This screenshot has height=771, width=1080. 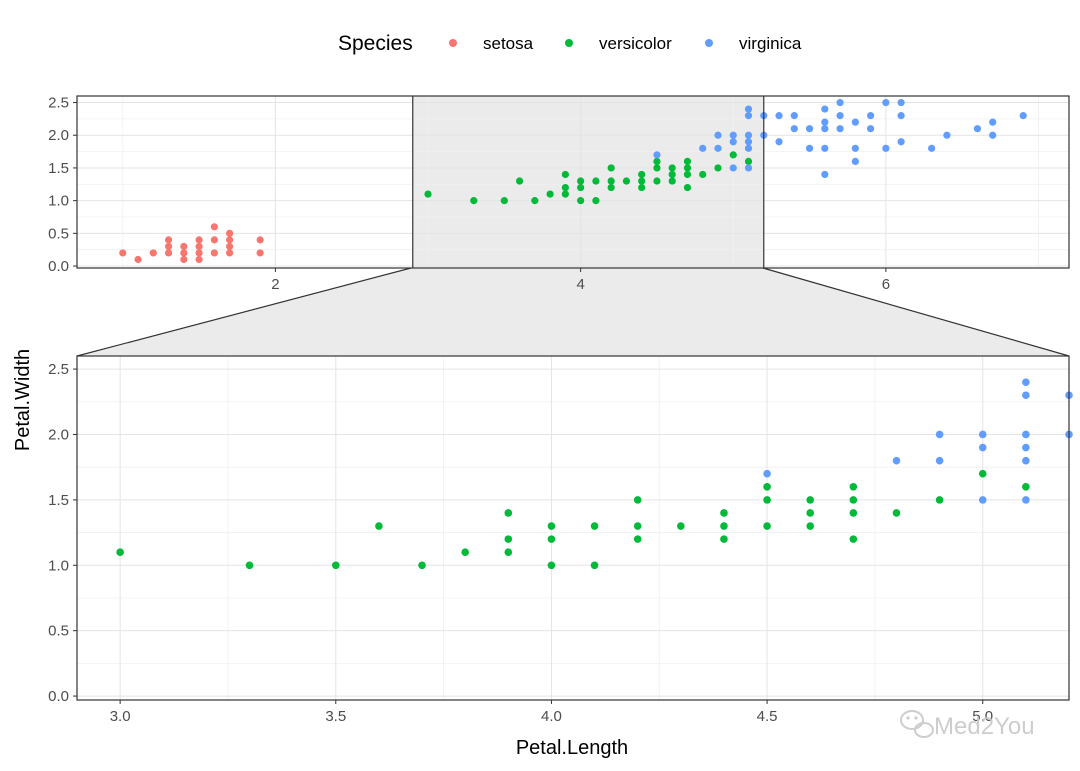 What do you see at coordinates (984, 726) in the screenshot?
I see `watermark-text: Med2You` at bounding box center [984, 726].